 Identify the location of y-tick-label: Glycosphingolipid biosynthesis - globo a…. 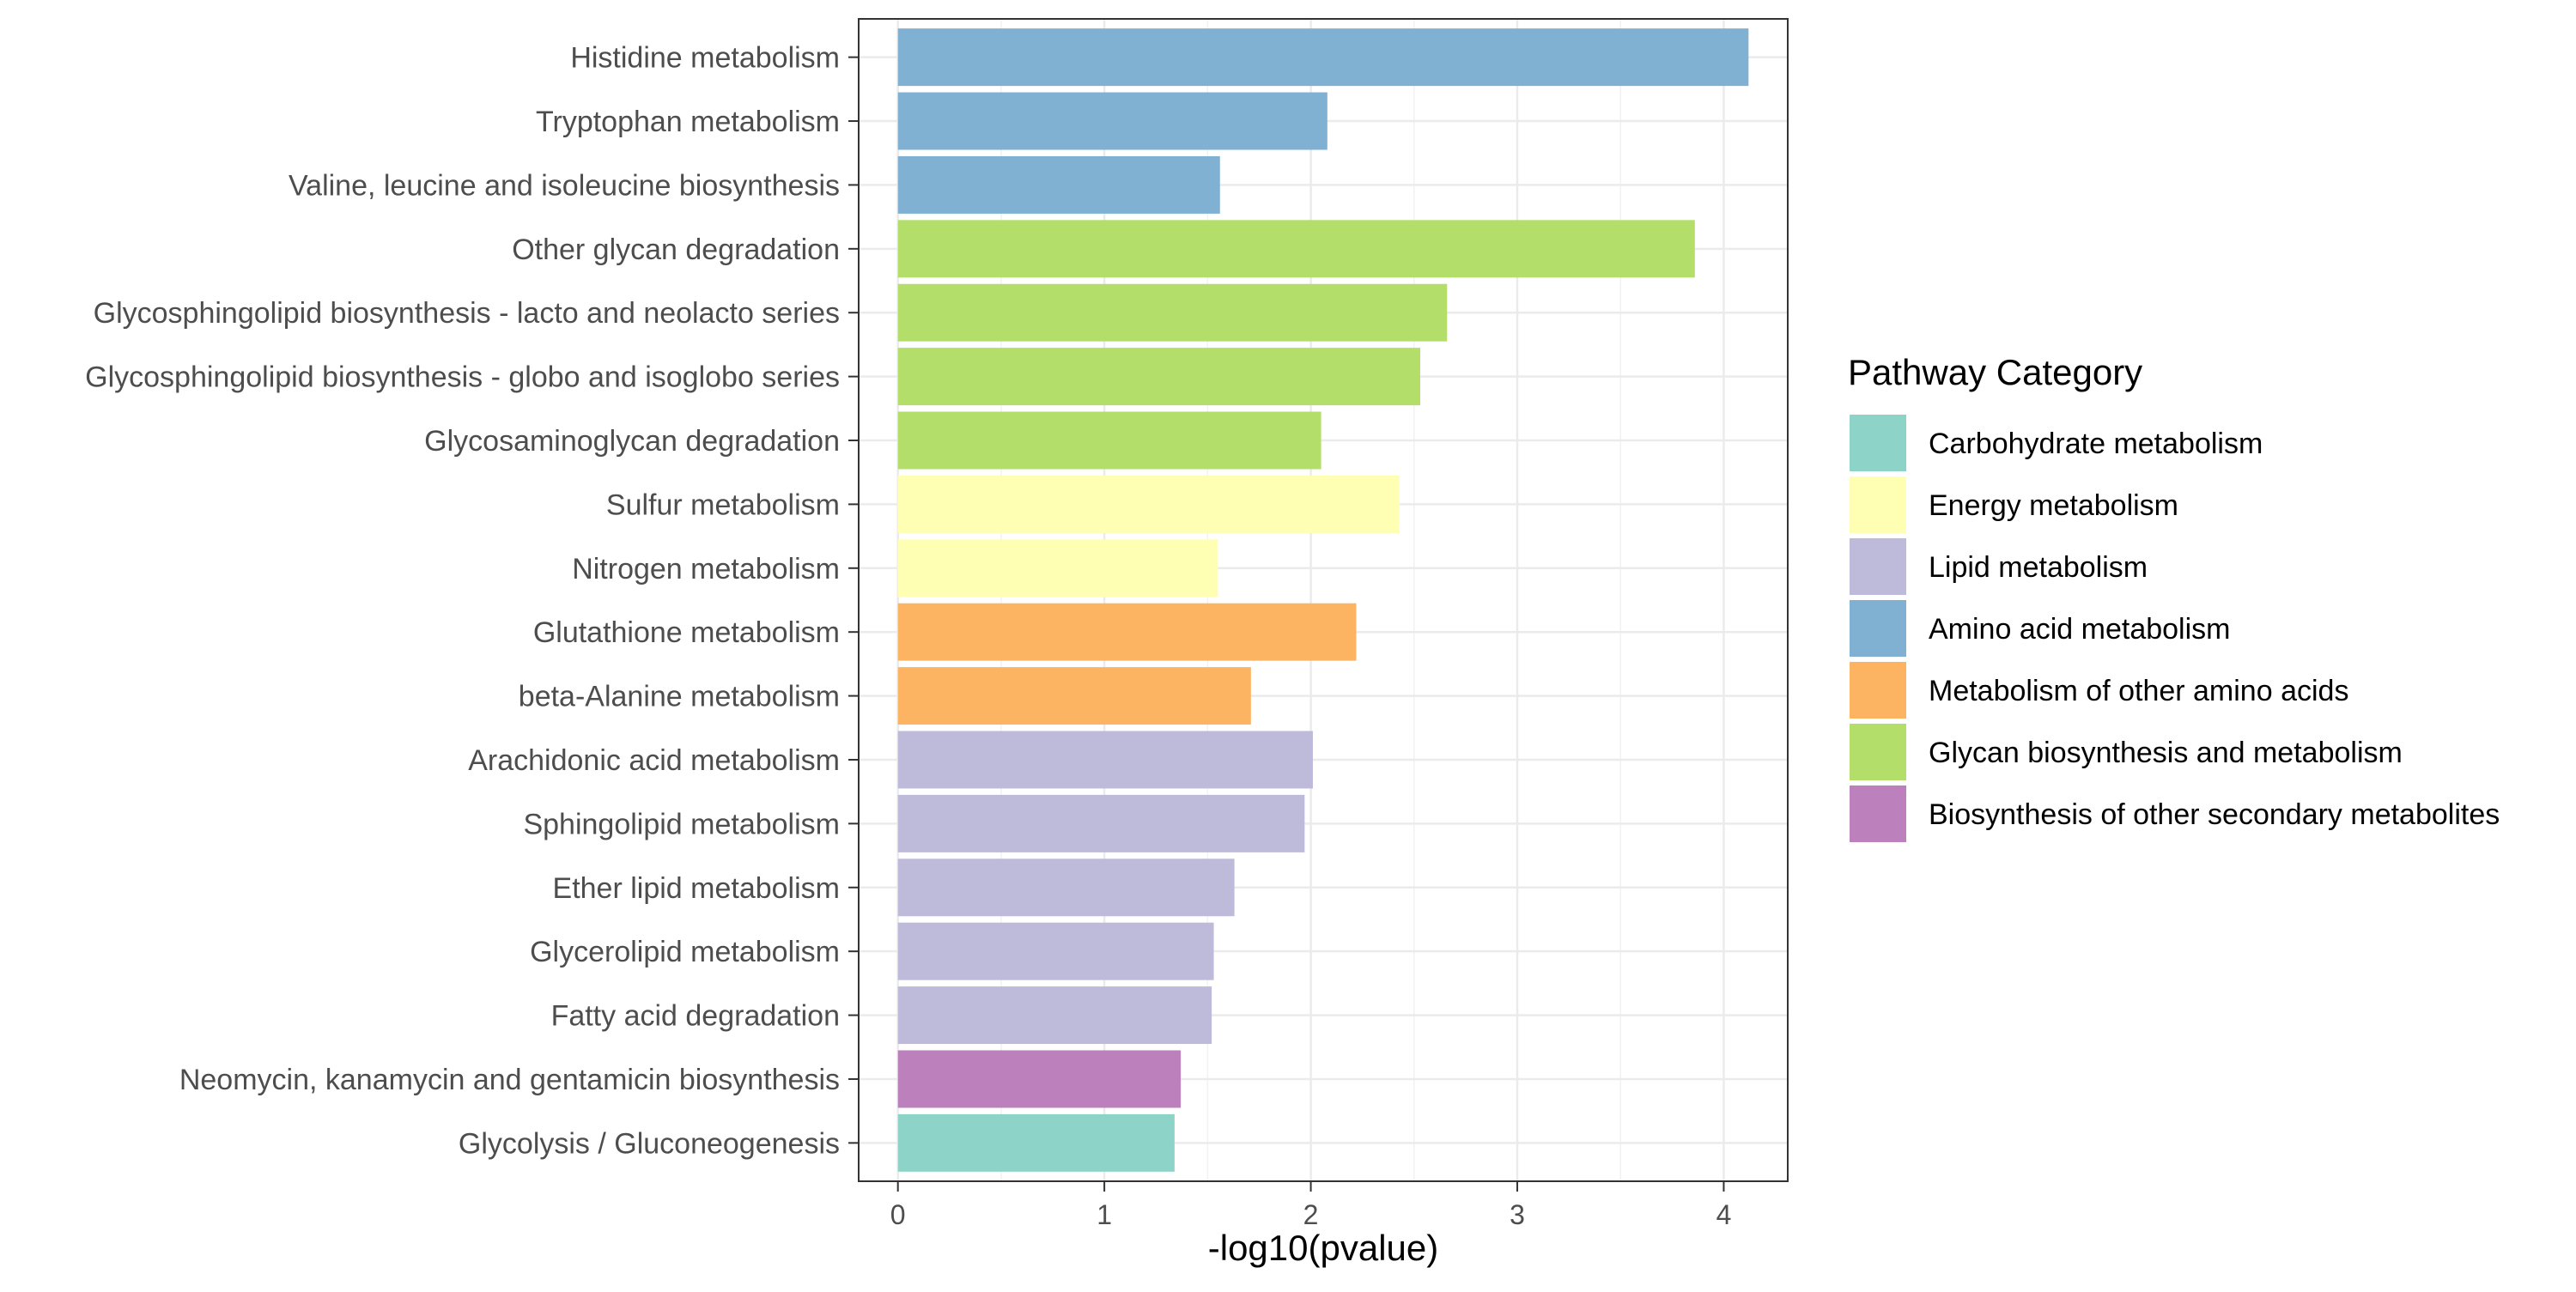
(463, 377).